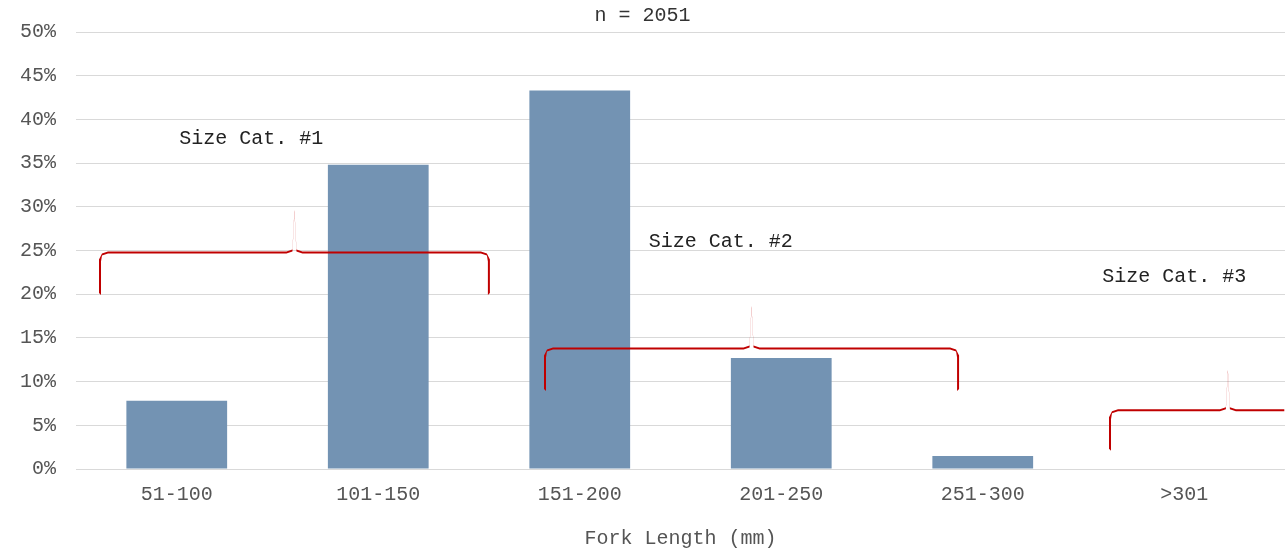 The image size is (1285, 555). What do you see at coordinates (38, 119) in the screenshot?
I see `y-tick-label: 40%` at bounding box center [38, 119].